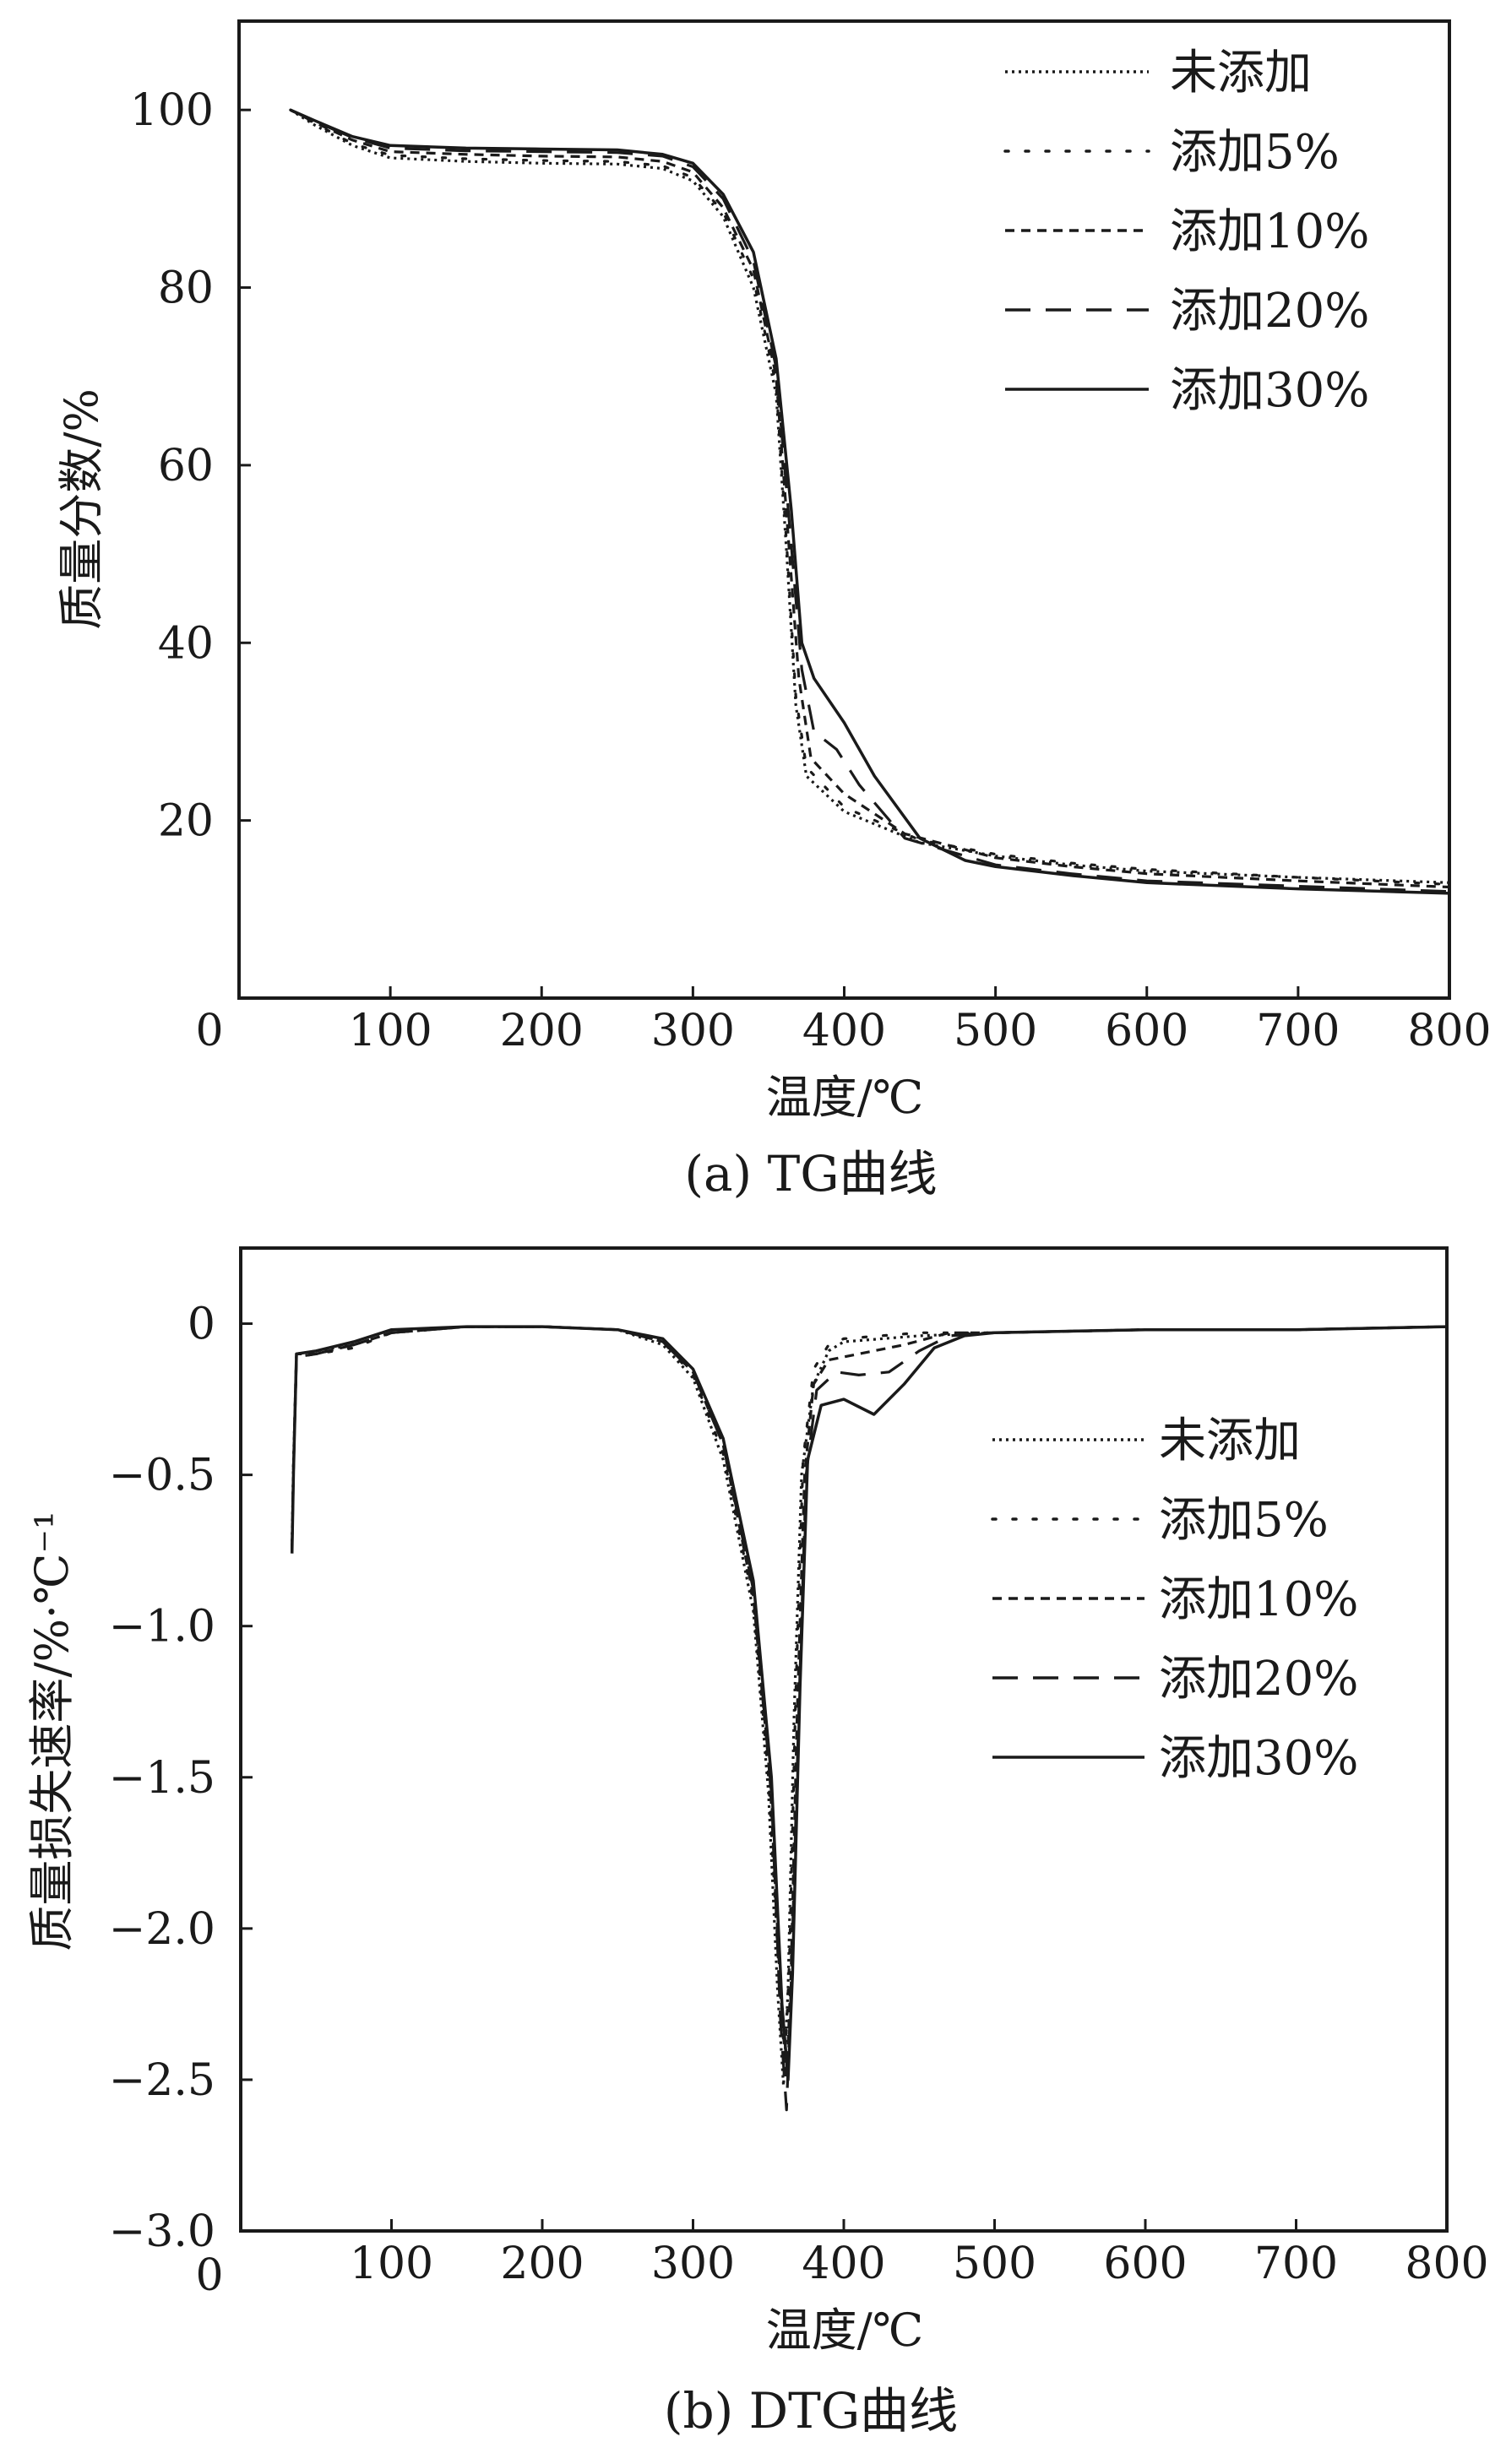 The image size is (1506, 2464). Describe the element at coordinates (186, 643) in the screenshot. I see `tg-y-tick-label: 40` at that location.